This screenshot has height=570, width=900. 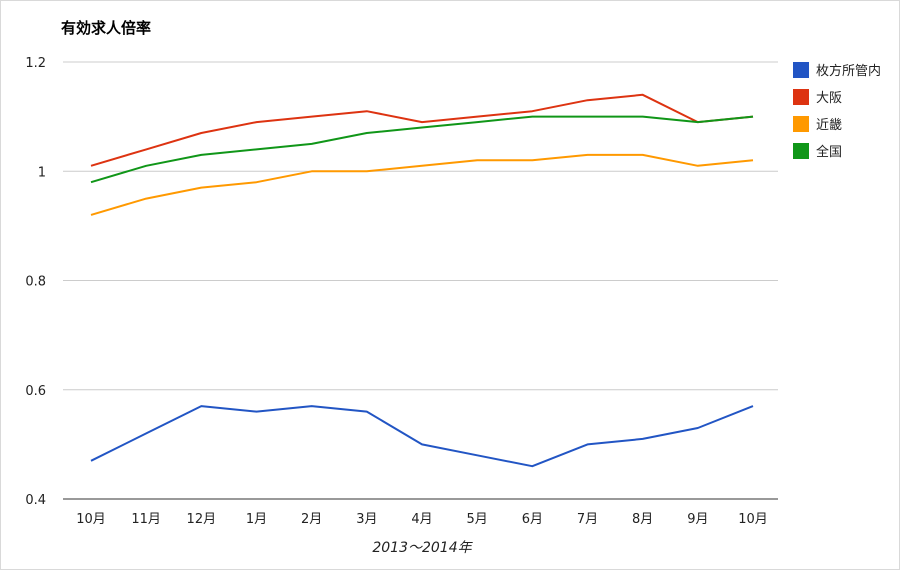 What do you see at coordinates (697, 519) in the screenshot?
I see `x-tick-label: 9月` at bounding box center [697, 519].